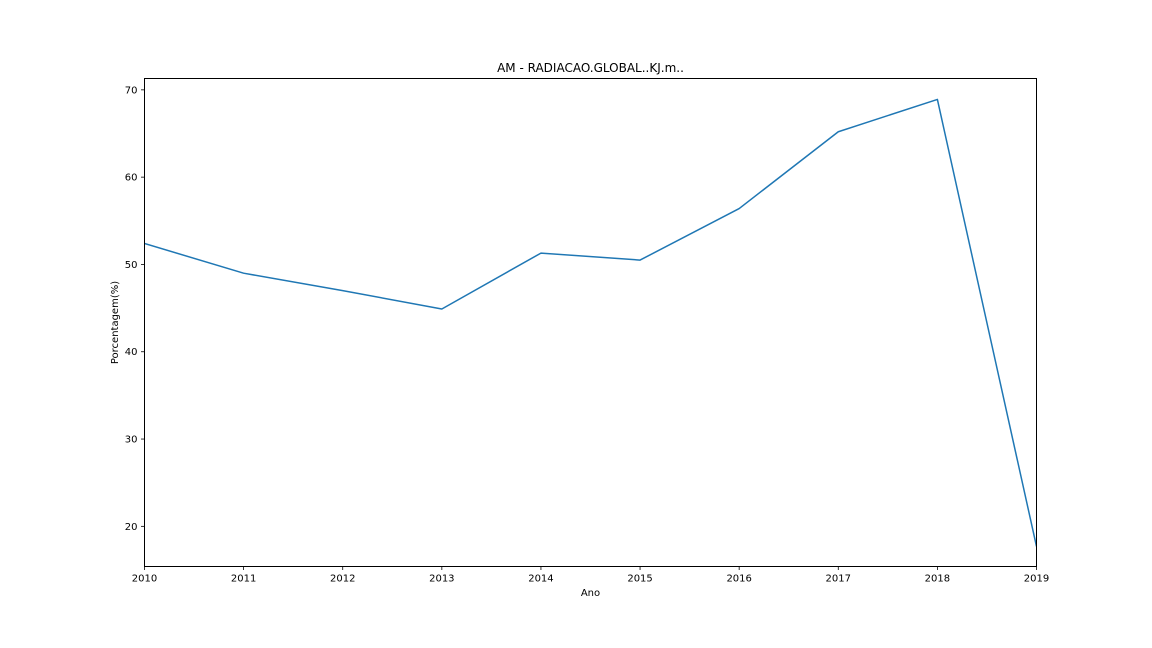  Describe the element at coordinates (131, 527) in the screenshot. I see `y-tick-label: 20` at that location.